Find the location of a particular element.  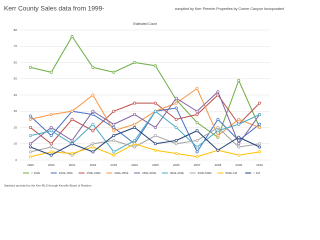

legend-label: 250k-300k is located at coordinates (149, 173).